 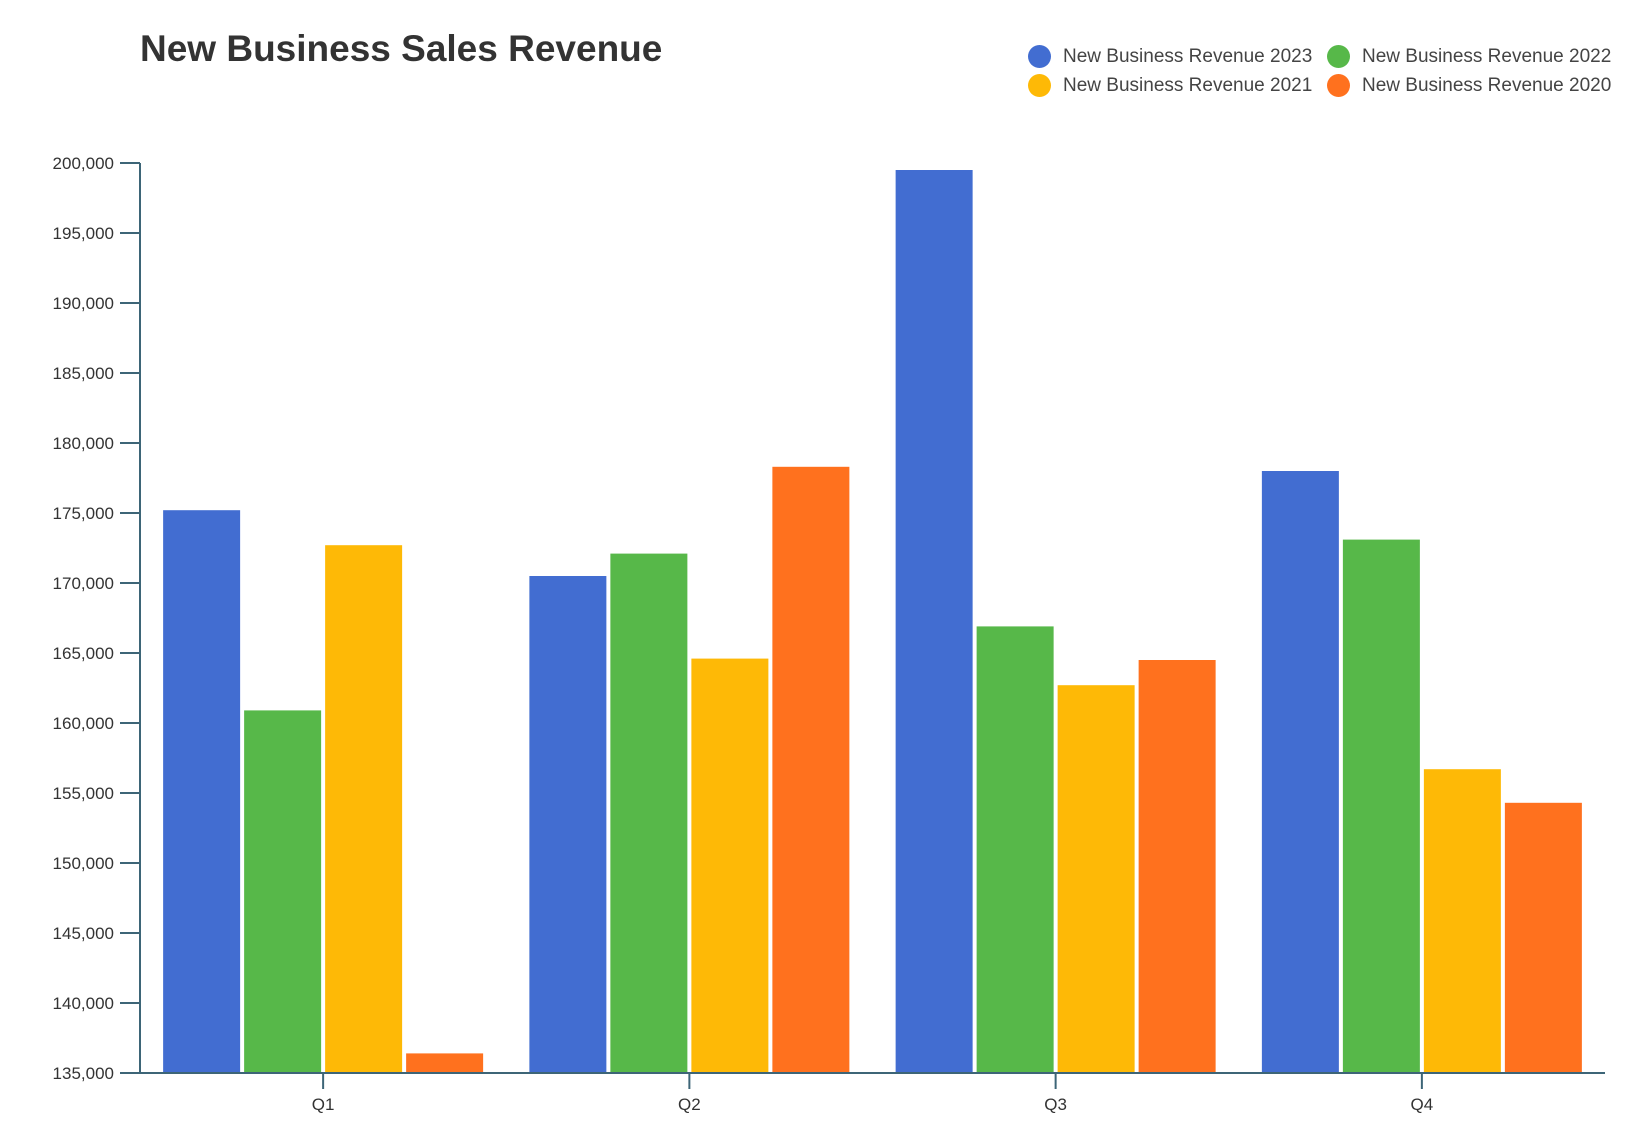 I want to click on legend-item-2021: New Business Revenue 2021, so click(x=1170, y=85).